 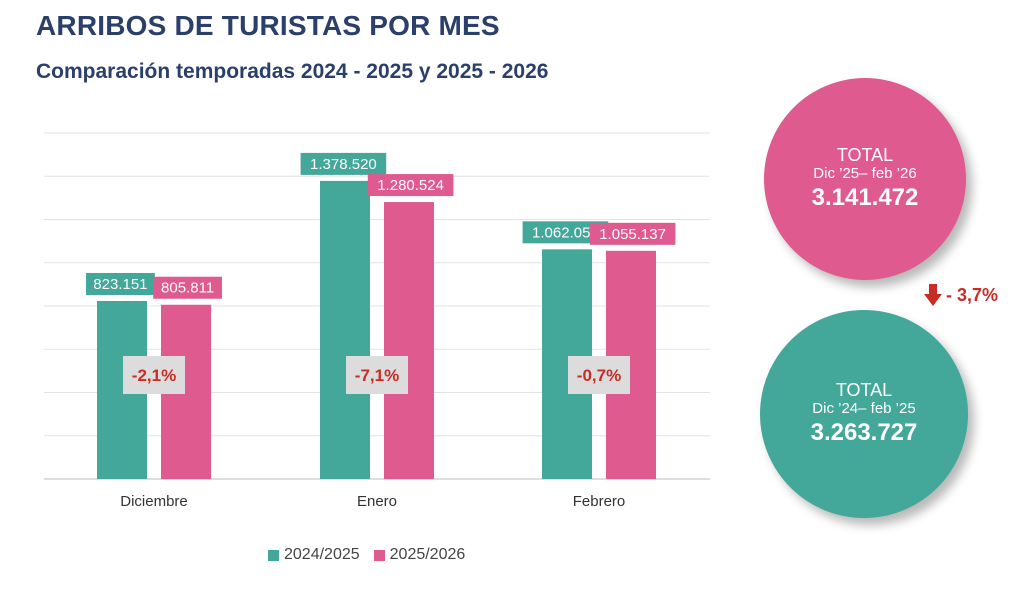 I want to click on legend-item-2025-2026: 2025/2026, so click(x=419, y=555).